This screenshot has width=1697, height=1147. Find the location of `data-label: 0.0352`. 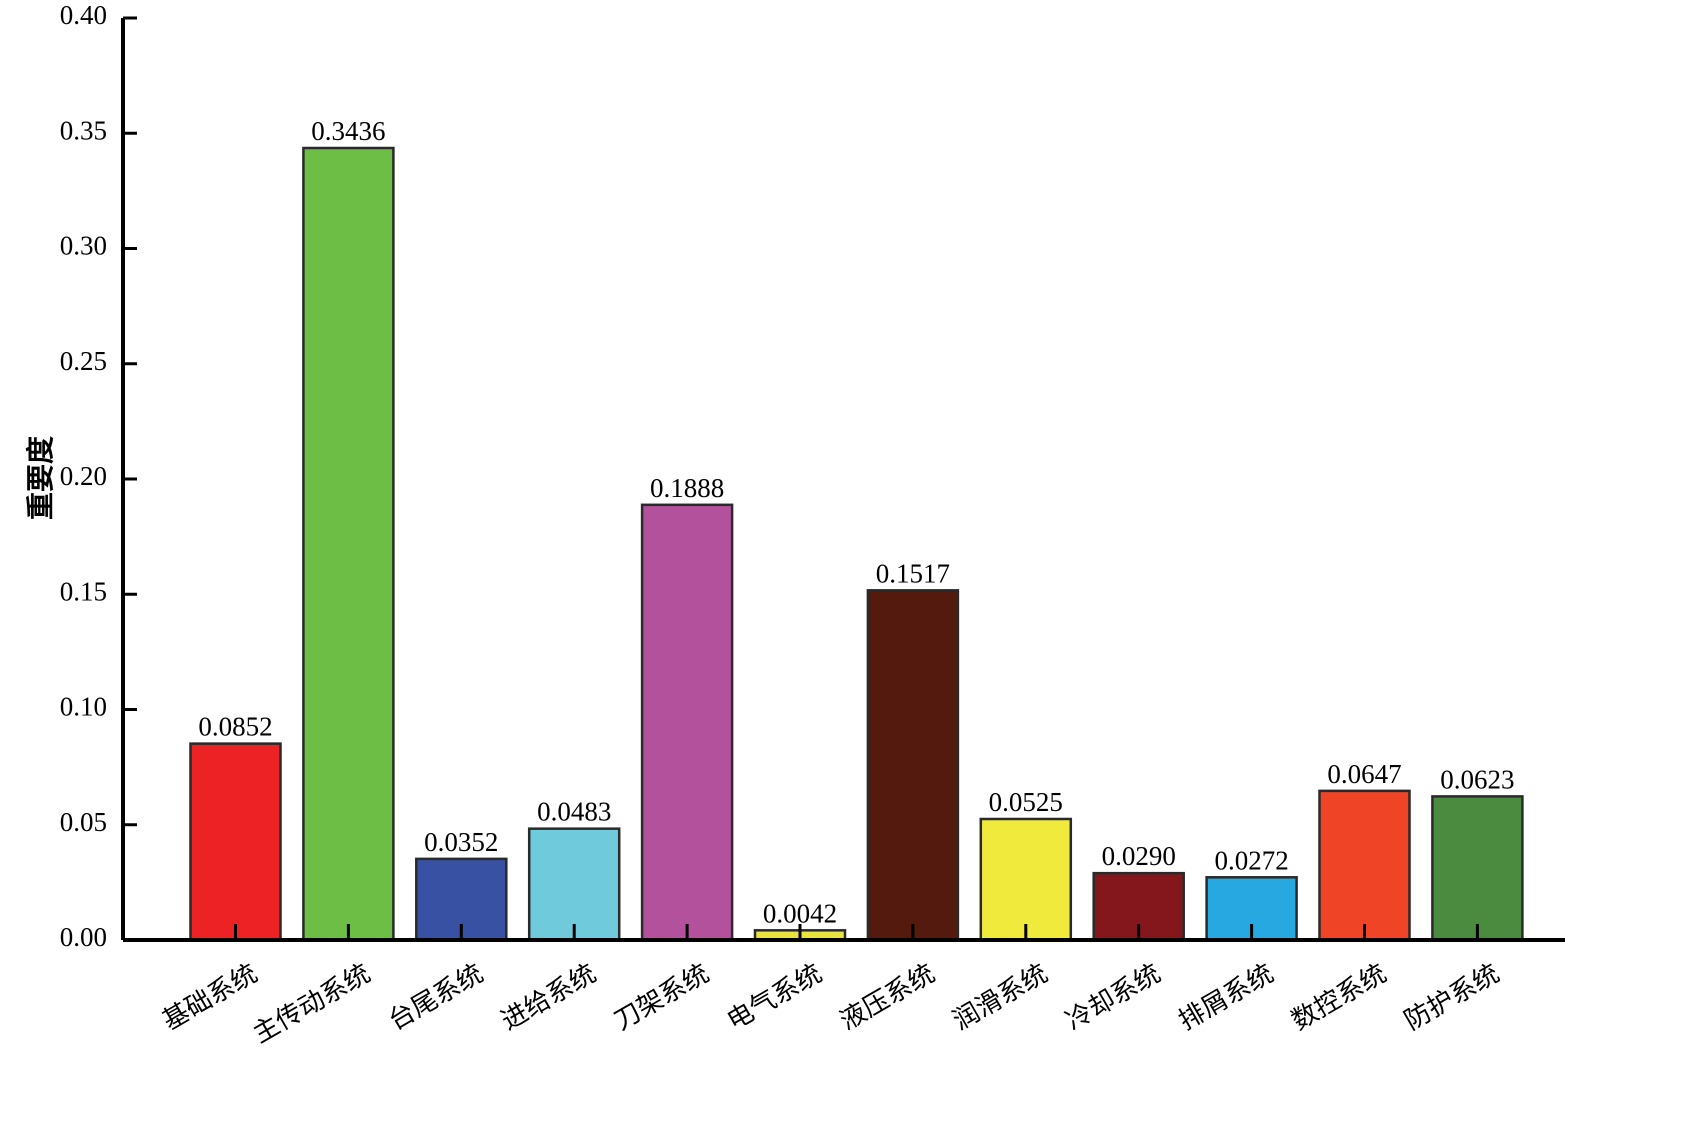

data-label: 0.0352 is located at coordinates (461, 842).